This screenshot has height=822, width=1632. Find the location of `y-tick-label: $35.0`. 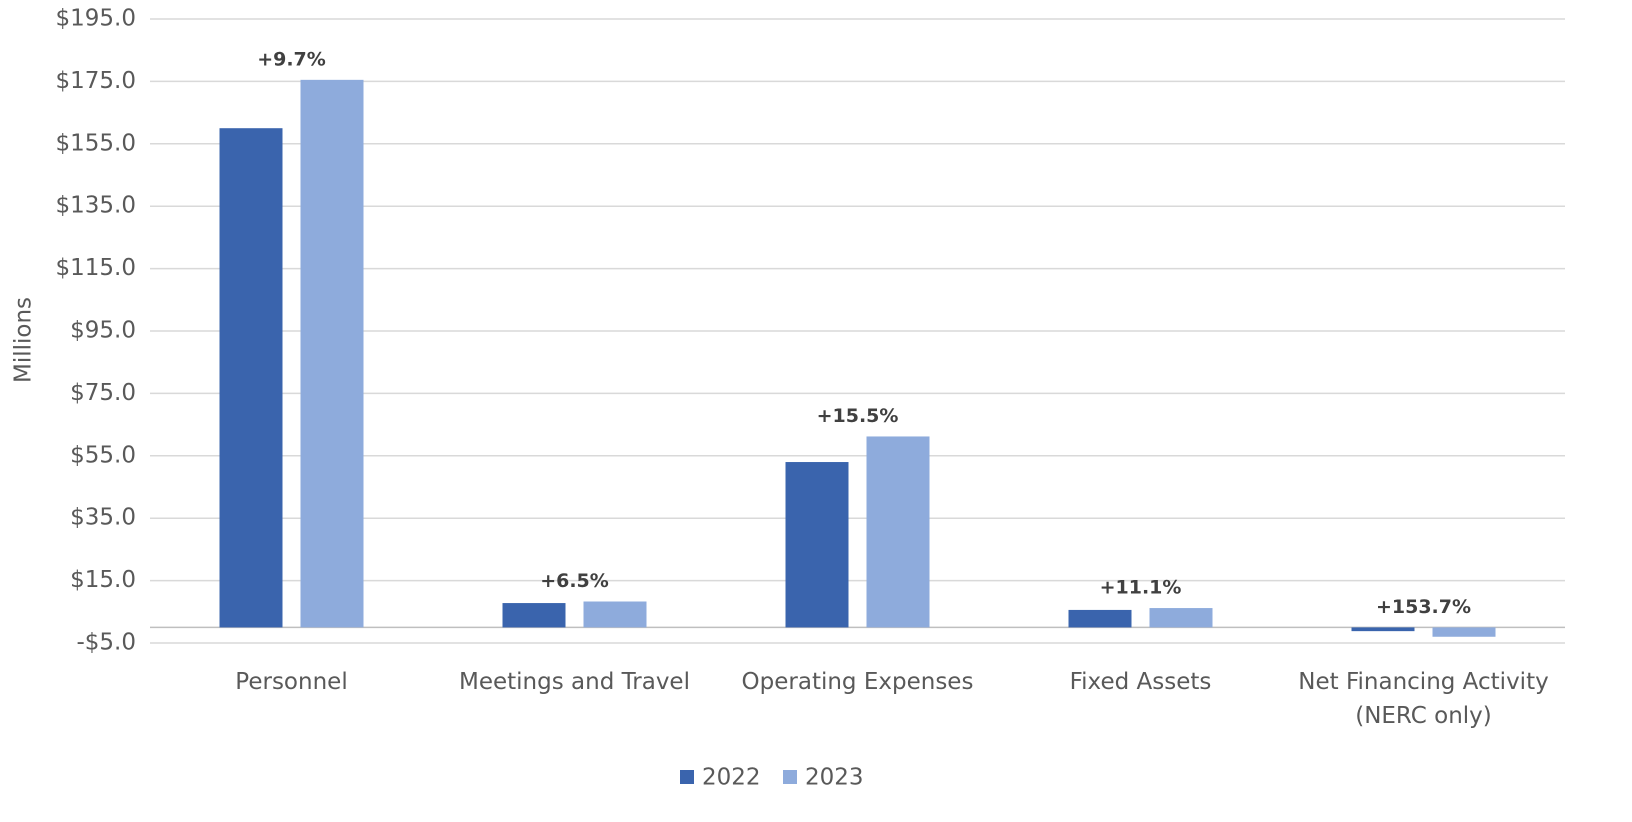

y-tick-label: $35.0 is located at coordinates (103, 518).